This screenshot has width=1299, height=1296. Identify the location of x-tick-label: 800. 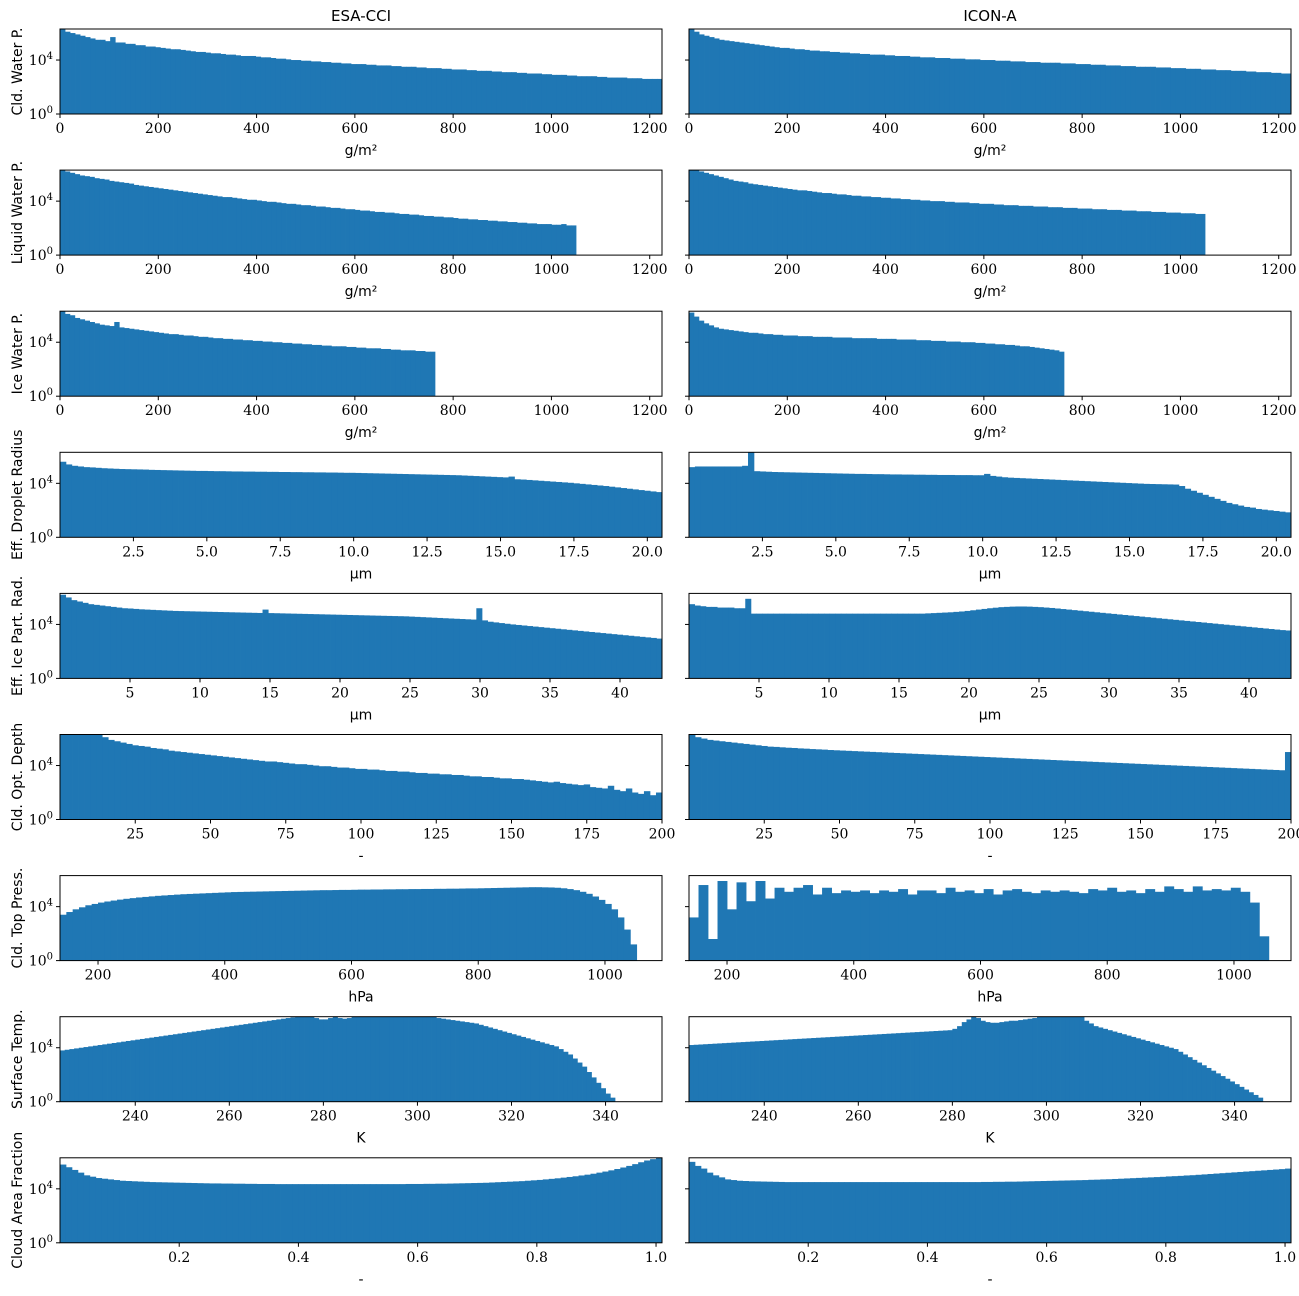
(1082, 129).